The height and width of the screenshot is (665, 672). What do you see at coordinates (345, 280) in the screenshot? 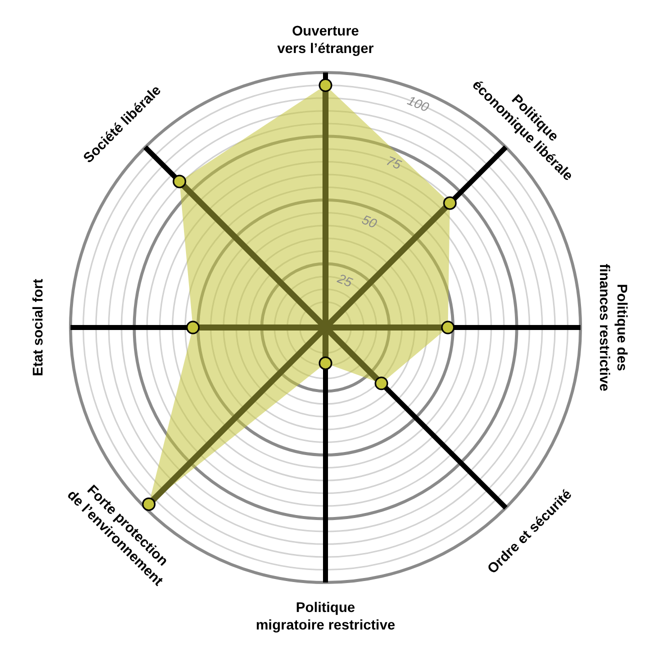
I see `y-tick-label: 25` at bounding box center [345, 280].